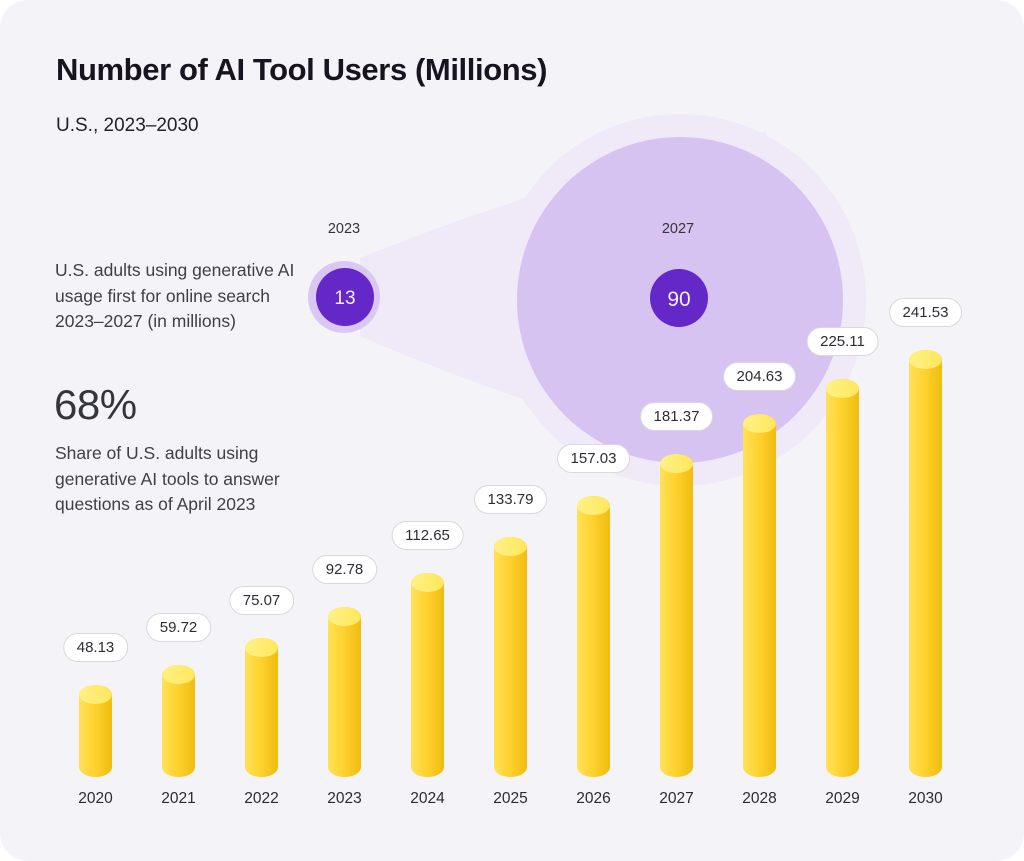 This screenshot has height=861, width=1024. What do you see at coordinates (676, 615) in the screenshot?
I see `bar-2027` at bounding box center [676, 615].